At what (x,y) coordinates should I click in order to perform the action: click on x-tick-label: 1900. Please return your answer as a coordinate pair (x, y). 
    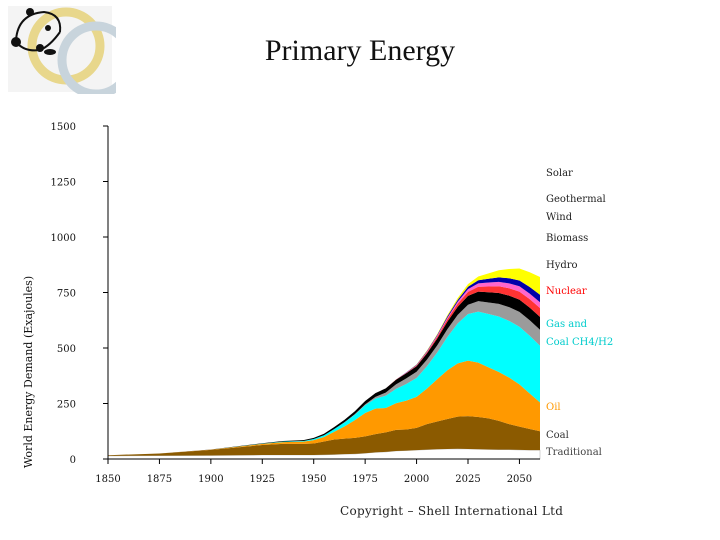
    Looking at the image, I should click on (210, 479).